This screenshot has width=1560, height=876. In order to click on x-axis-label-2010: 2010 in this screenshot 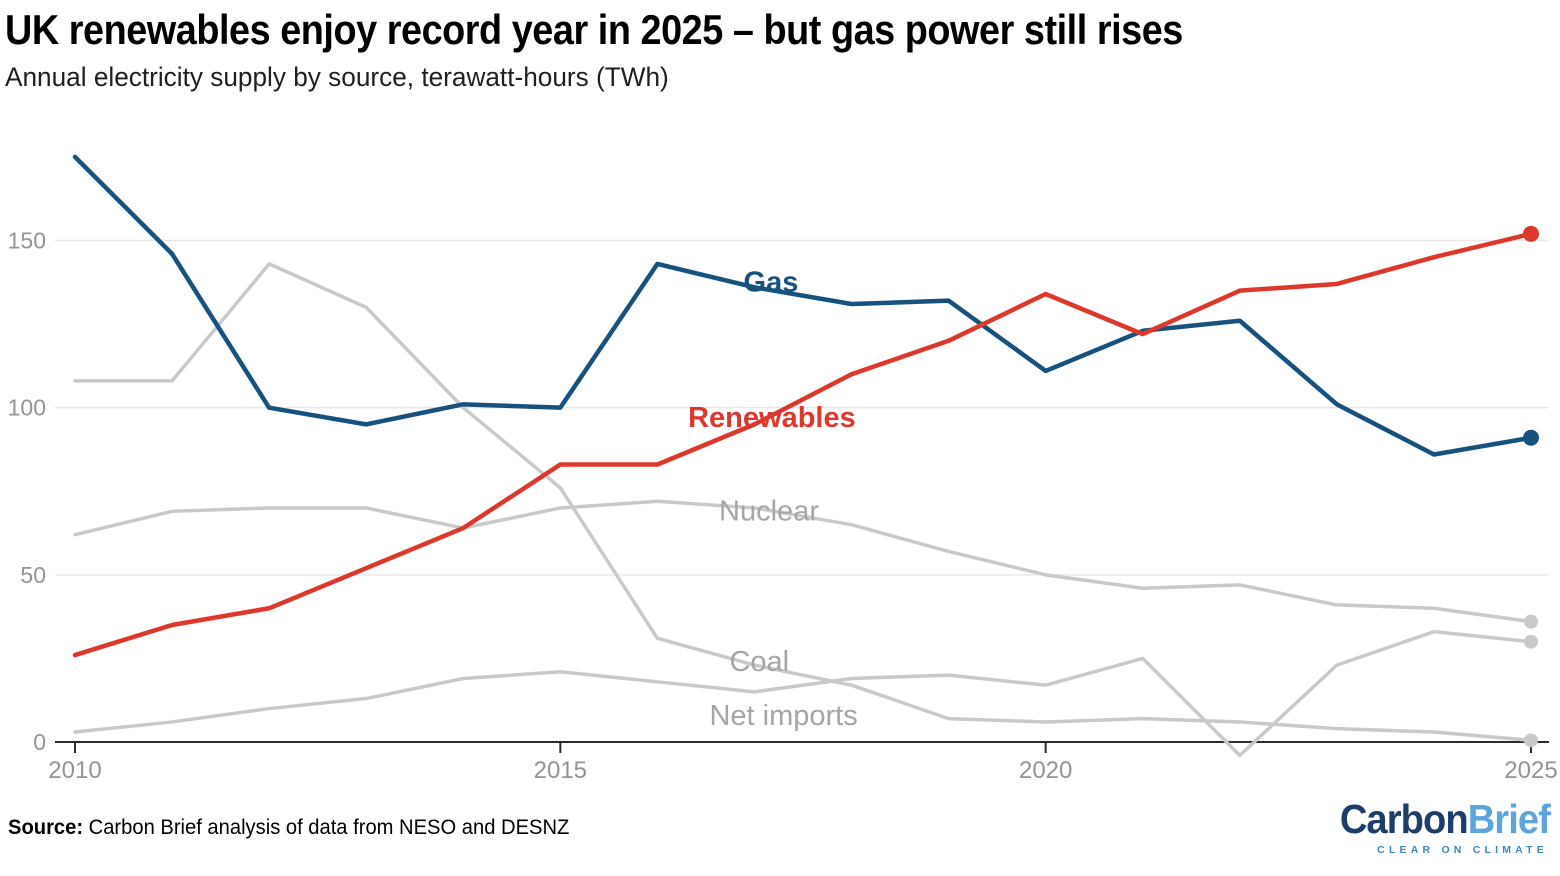, I will do `click(74, 770)`.